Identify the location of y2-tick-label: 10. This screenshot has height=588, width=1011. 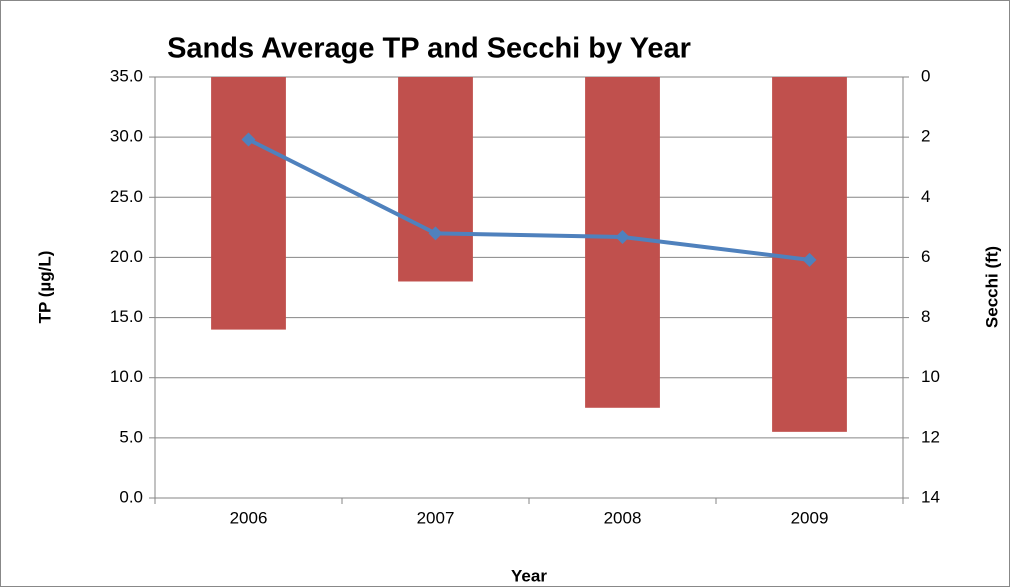
(930, 376).